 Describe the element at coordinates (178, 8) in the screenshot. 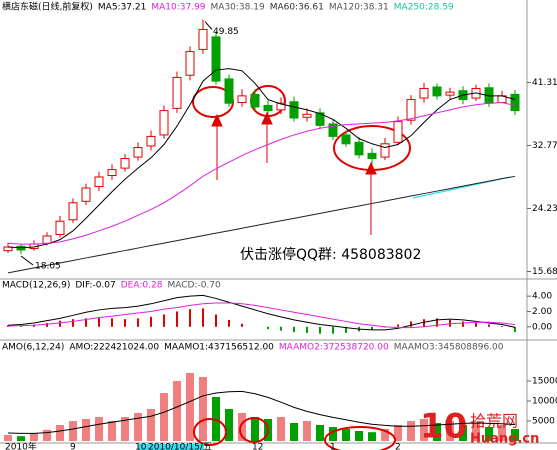

I see `header-item: MA10:37.99` at that location.